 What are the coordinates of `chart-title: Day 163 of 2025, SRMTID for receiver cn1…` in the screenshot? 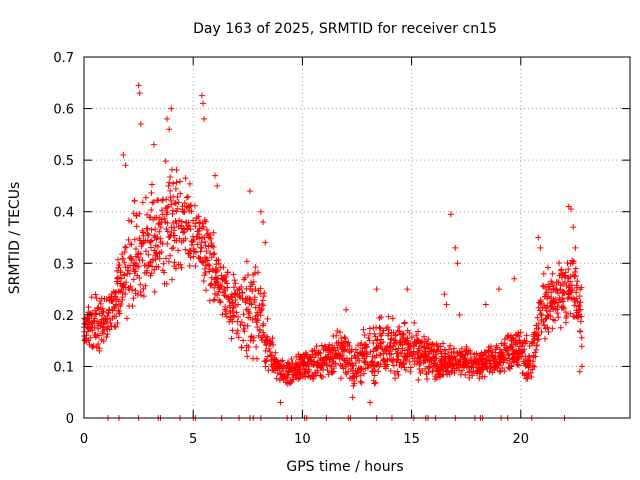 It's located at (345, 29).